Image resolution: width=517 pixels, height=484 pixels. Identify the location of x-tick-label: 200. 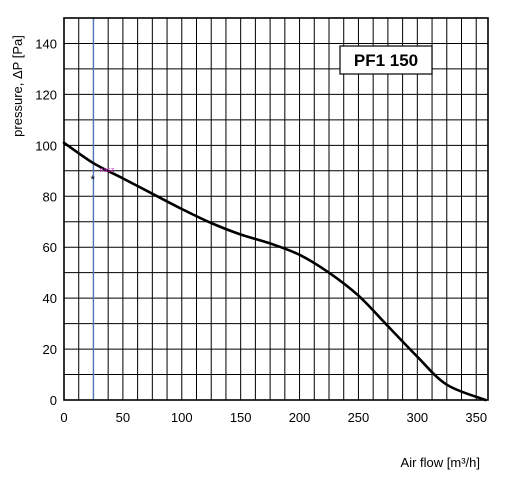
(300, 417).